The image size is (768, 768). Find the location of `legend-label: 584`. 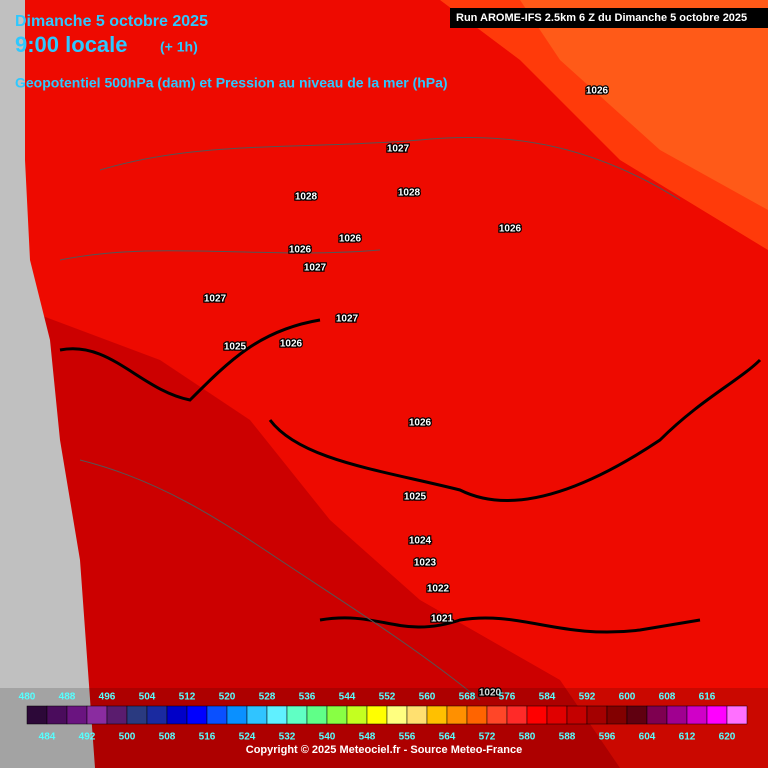

legend-label: 584 is located at coordinates (547, 697).